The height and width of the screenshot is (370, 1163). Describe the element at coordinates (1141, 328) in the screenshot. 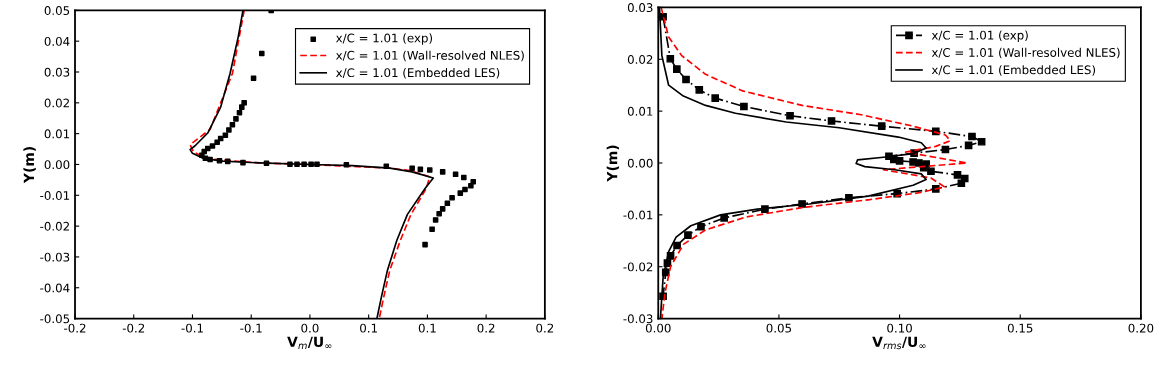

I see `x-tick-label: 0.20` at that location.